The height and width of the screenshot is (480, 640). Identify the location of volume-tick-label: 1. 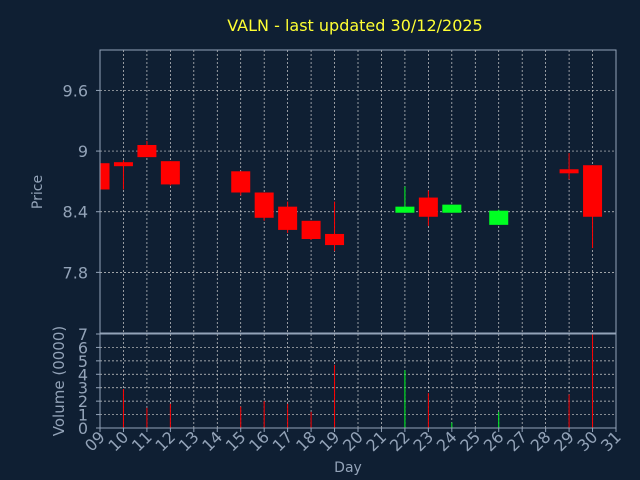
(83, 415).